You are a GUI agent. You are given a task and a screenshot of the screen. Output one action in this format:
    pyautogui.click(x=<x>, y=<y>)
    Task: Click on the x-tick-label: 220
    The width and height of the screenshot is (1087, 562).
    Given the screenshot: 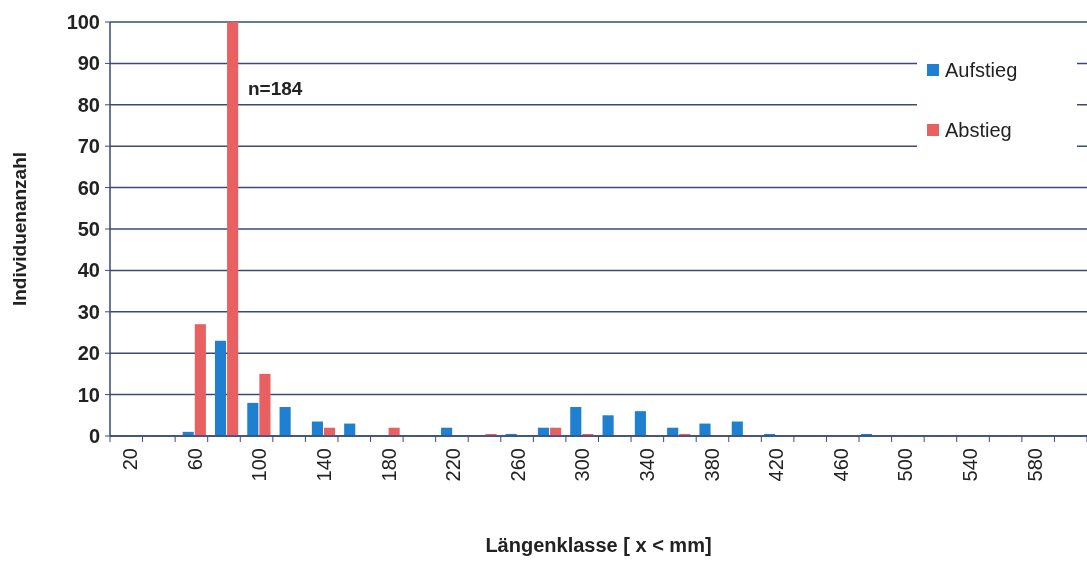 What is the action you would take?
    pyautogui.click(x=453, y=465)
    